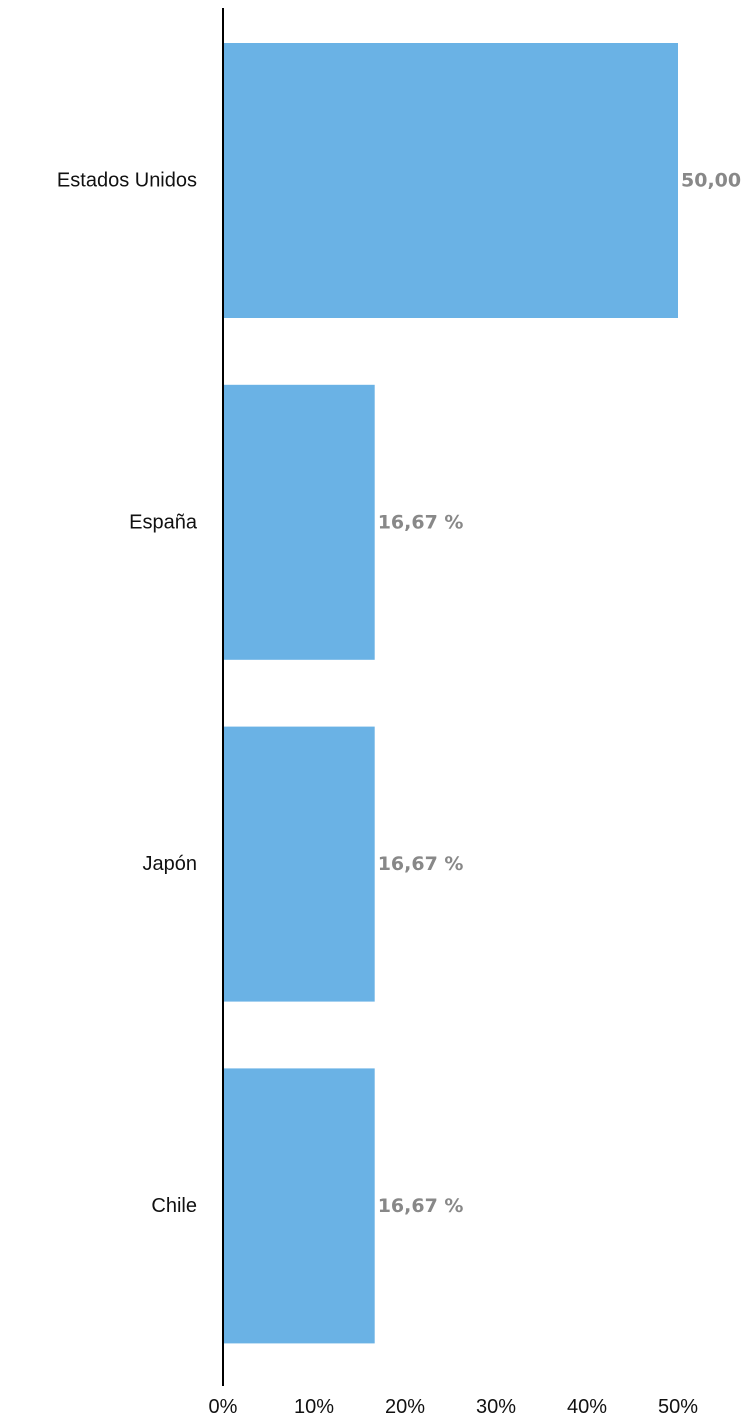 The image size is (748, 1420). What do you see at coordinates (421, 522) in the screenshot?
I see `data-label-espana: 16,67 %` at bounding box center [421, 522].